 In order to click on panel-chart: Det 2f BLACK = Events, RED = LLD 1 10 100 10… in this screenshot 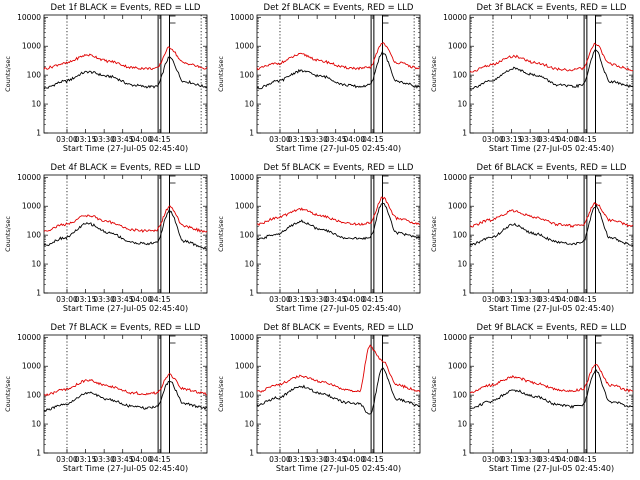, I will do `click(319, 78)`.